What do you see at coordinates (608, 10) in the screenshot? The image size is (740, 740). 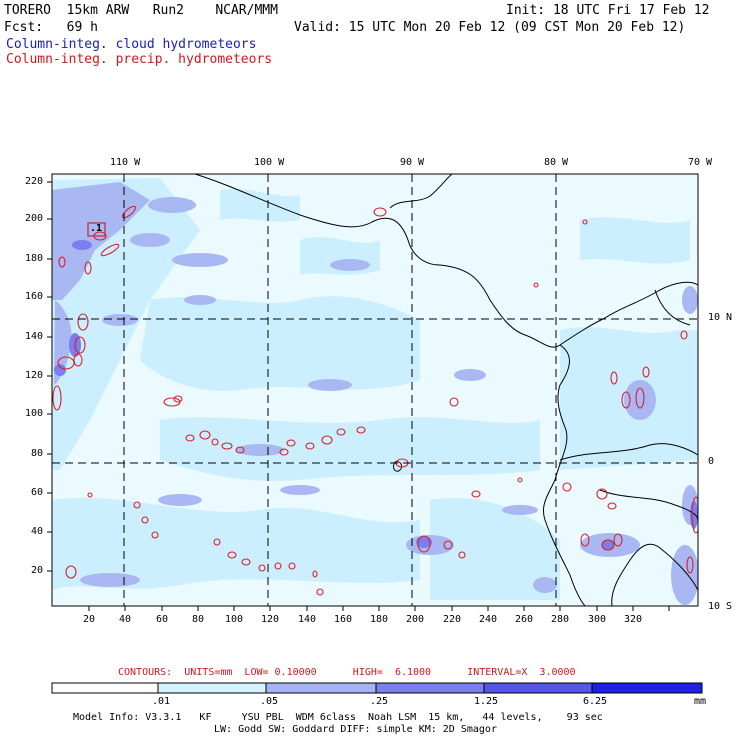 I see `init-time: Init: 18 UTC Fri 17 Feb 12` at bounding box center [608, 10].